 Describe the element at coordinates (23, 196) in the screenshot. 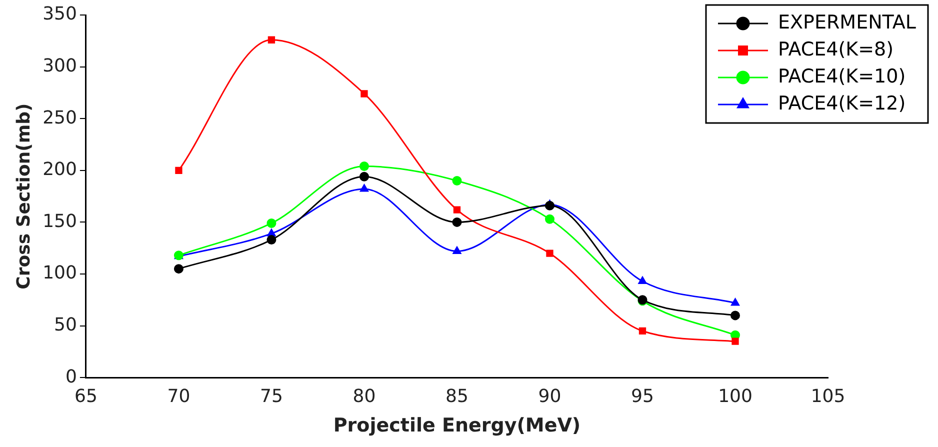

I see `y-axis-title: Cross Section(mb)` at that location.